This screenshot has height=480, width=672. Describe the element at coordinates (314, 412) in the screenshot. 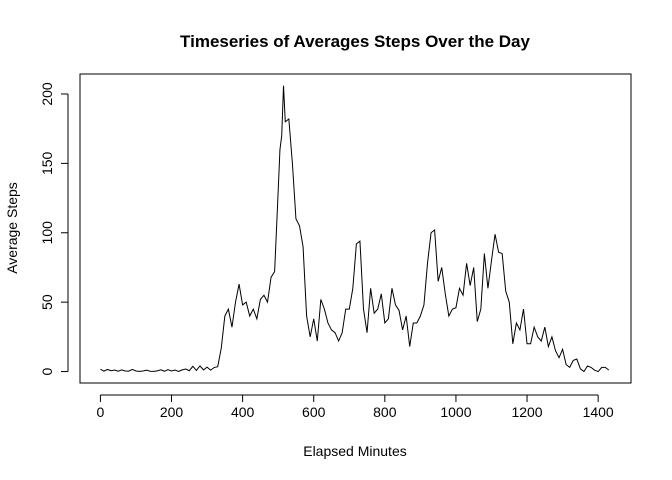

I see `x-tick-label: 600` at that location.